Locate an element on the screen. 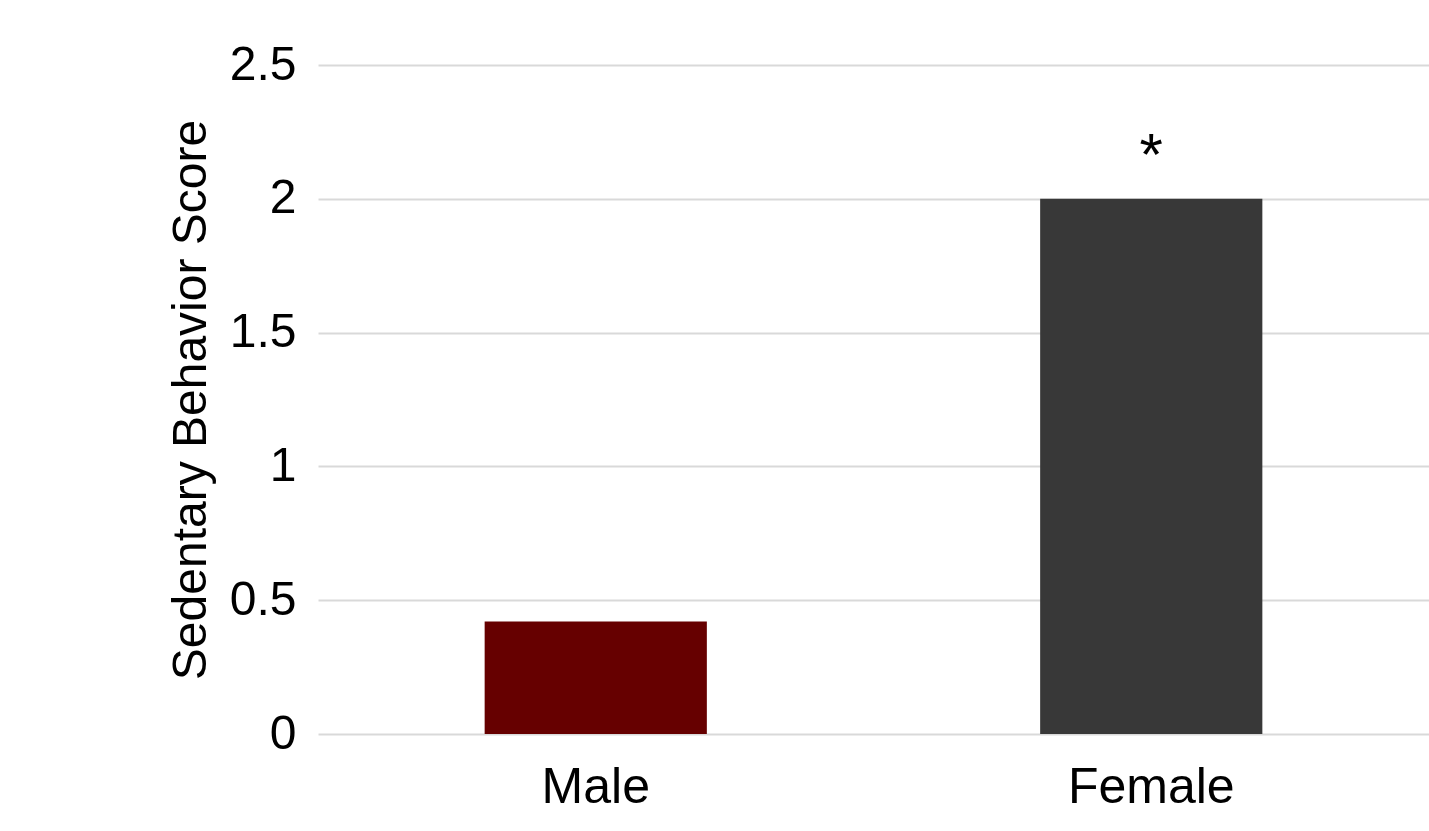 The image size is (1429, 831). y-tick-label: 2 is located at coordinates (283, 197).